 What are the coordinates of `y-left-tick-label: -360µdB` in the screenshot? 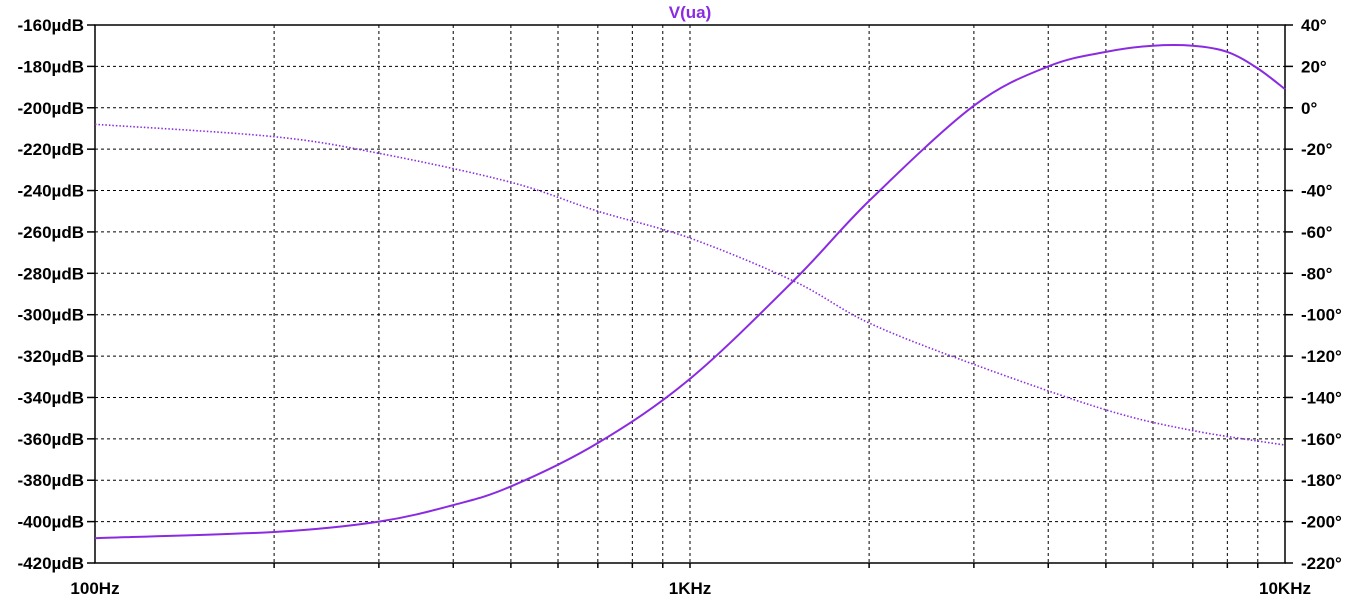 It's located at (51, 439).